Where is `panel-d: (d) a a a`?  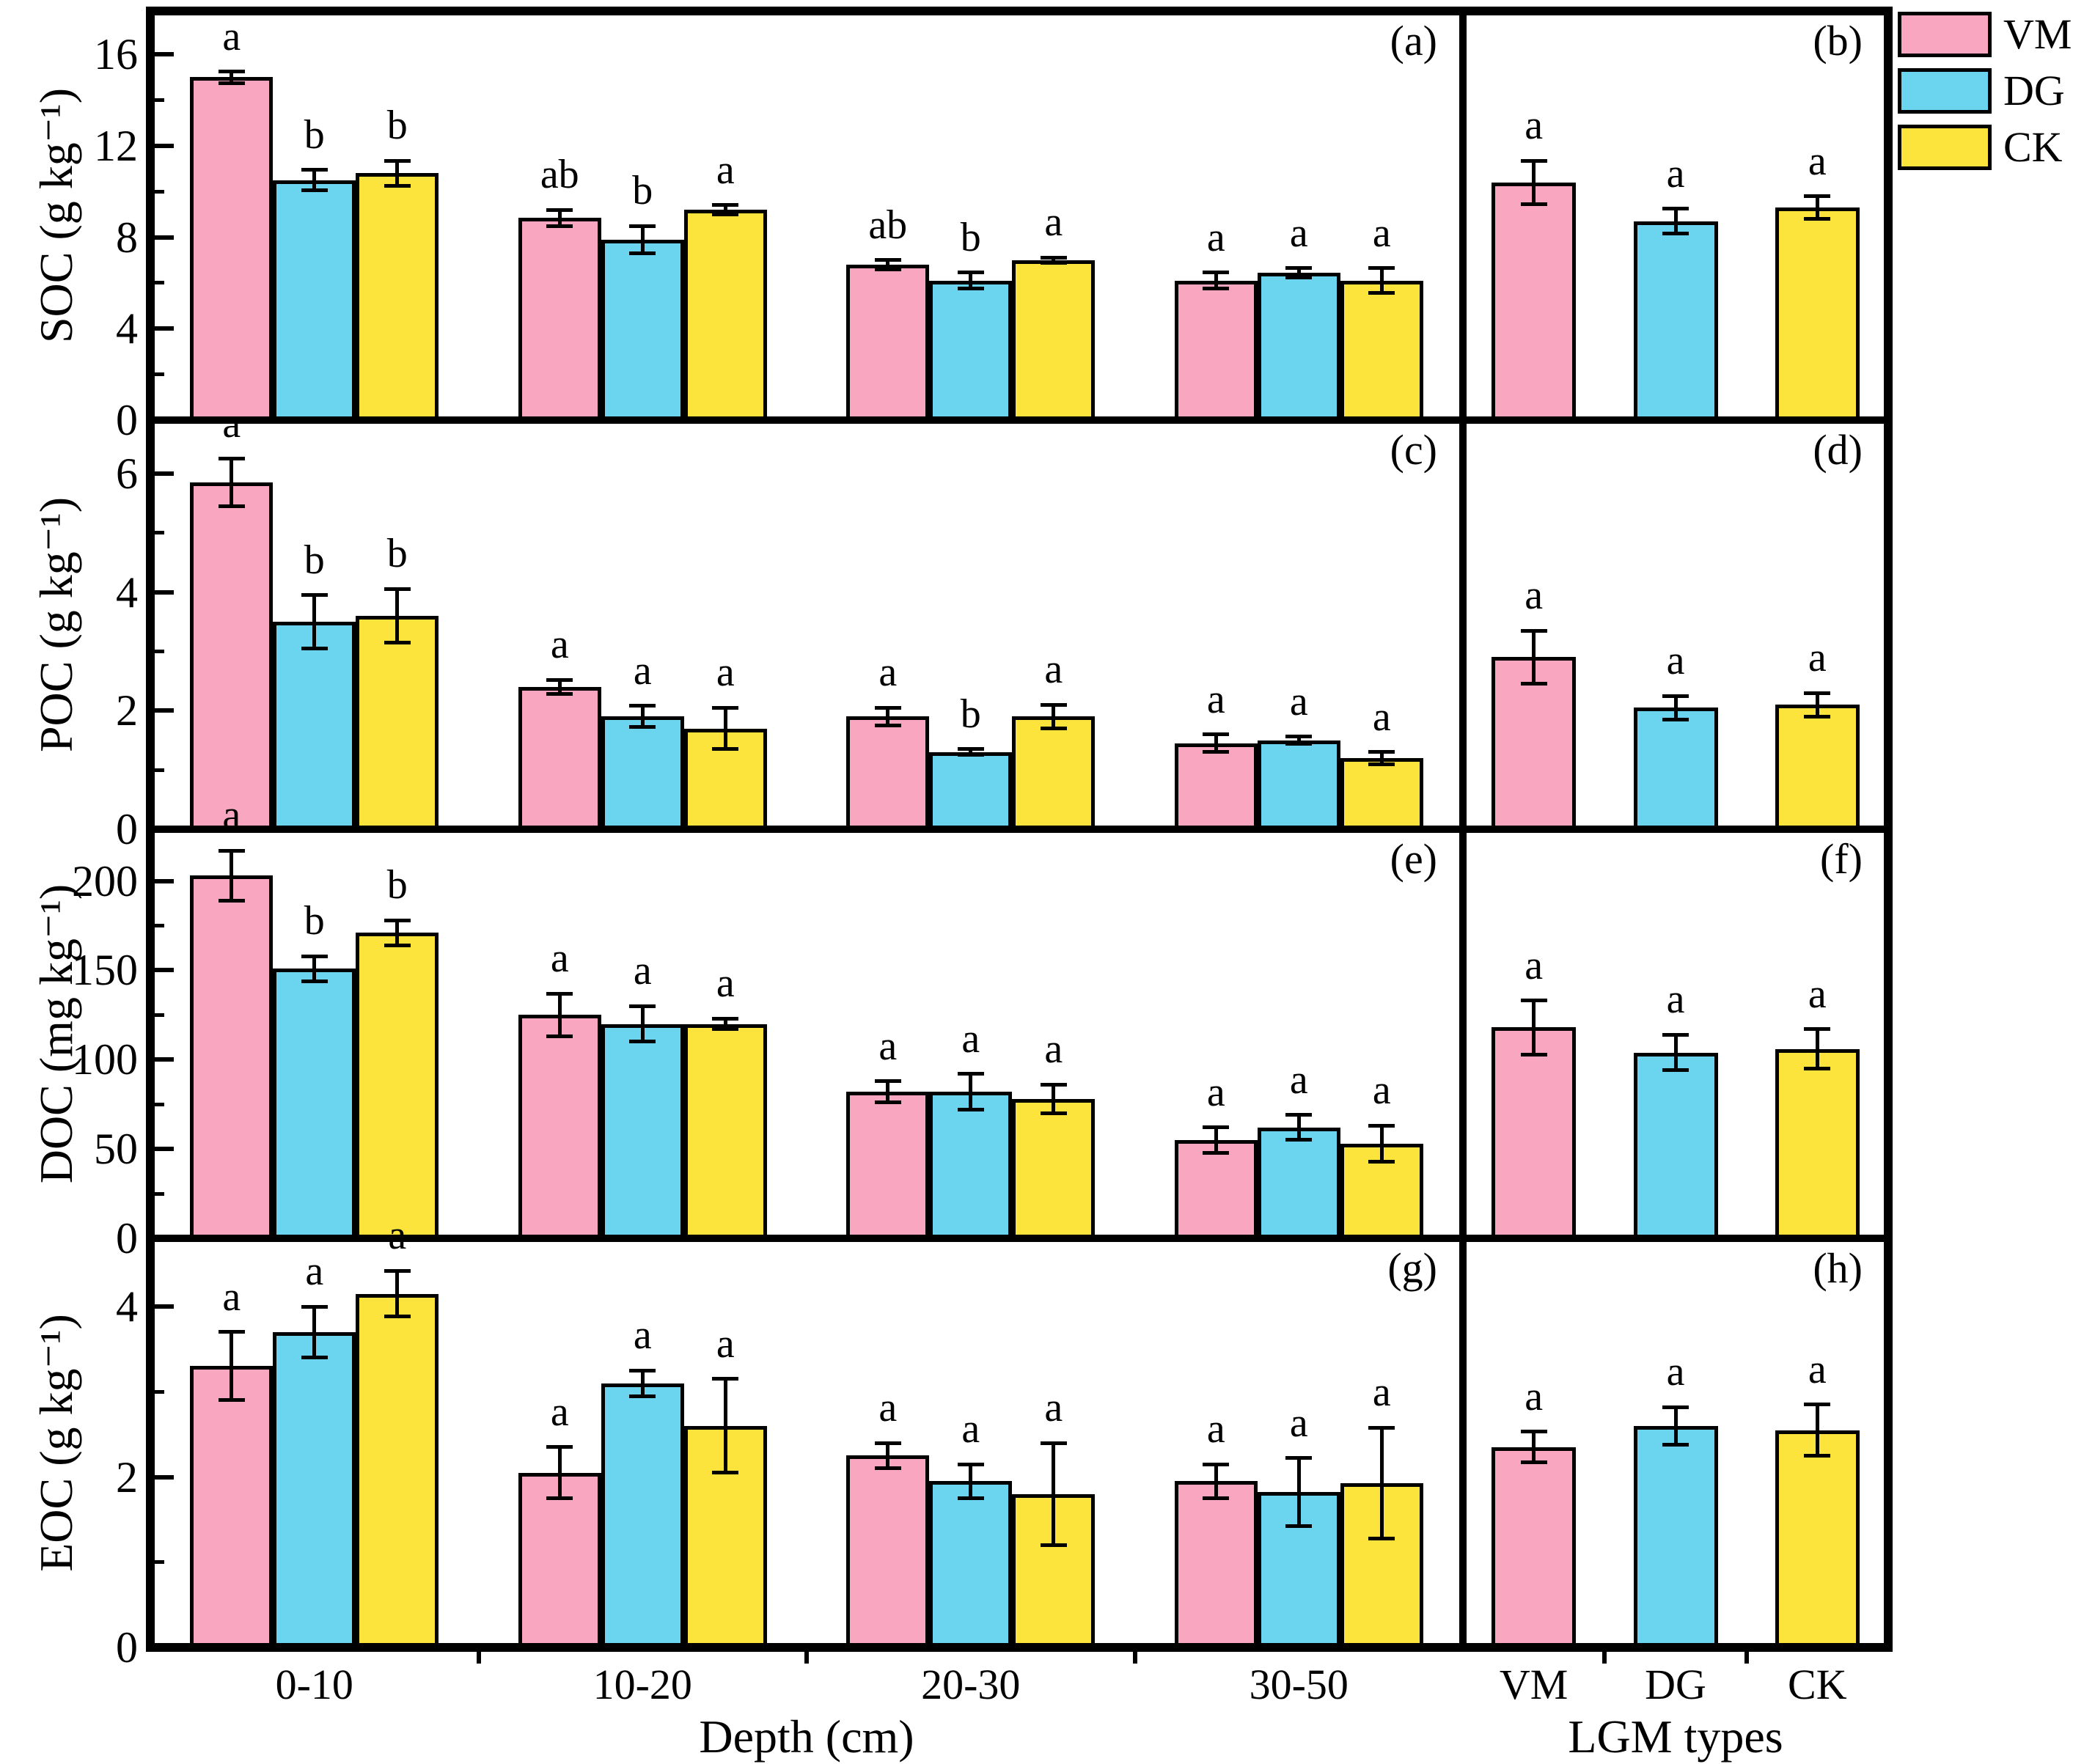 panel-d: (d) a a a is located at coordinates (1675, 624).